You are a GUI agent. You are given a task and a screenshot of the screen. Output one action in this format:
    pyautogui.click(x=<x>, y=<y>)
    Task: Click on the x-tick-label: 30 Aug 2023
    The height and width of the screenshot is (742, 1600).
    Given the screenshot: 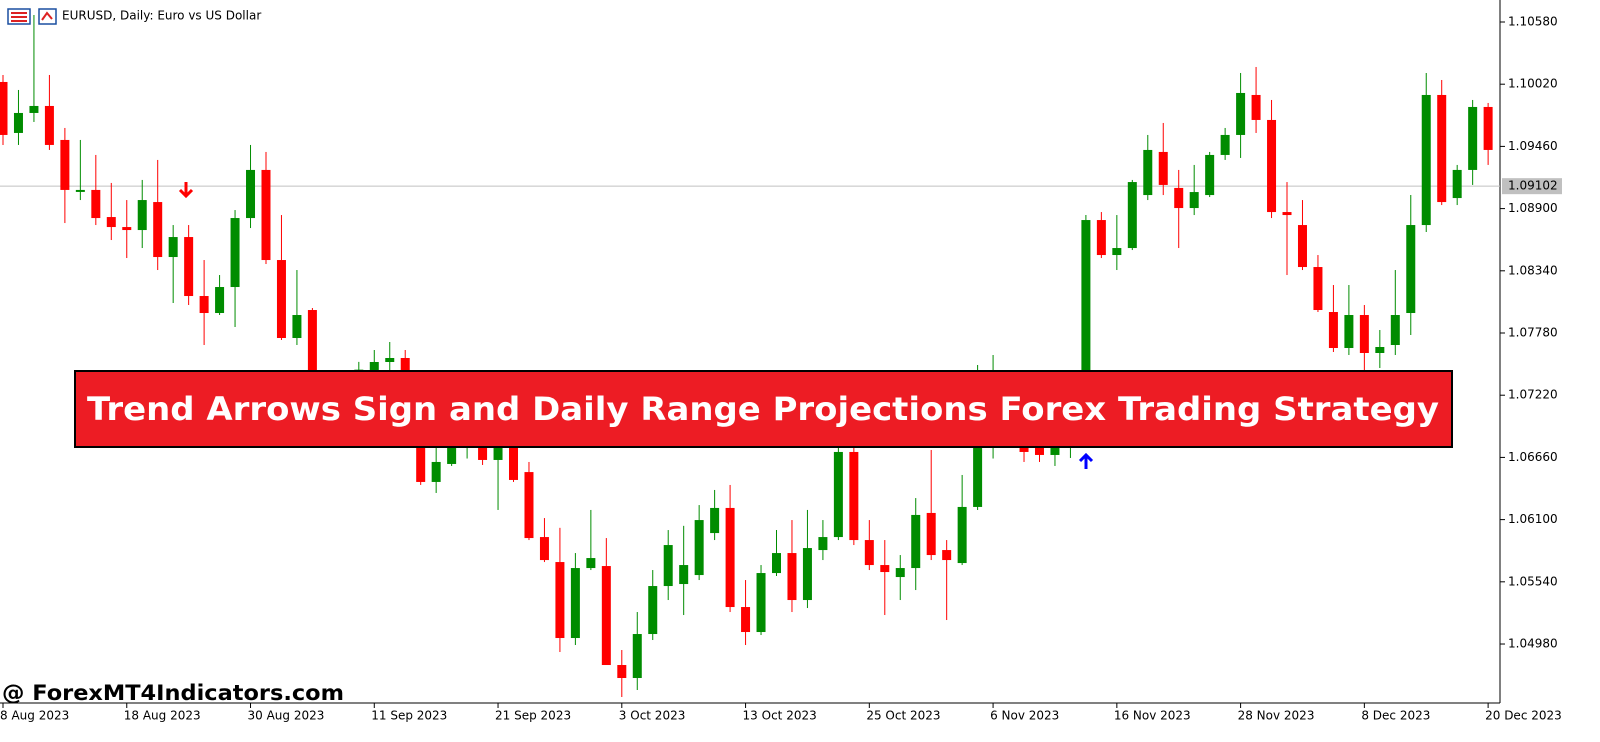 What is the action you would take?
    pyautogui.click(x=286, y=716)
    